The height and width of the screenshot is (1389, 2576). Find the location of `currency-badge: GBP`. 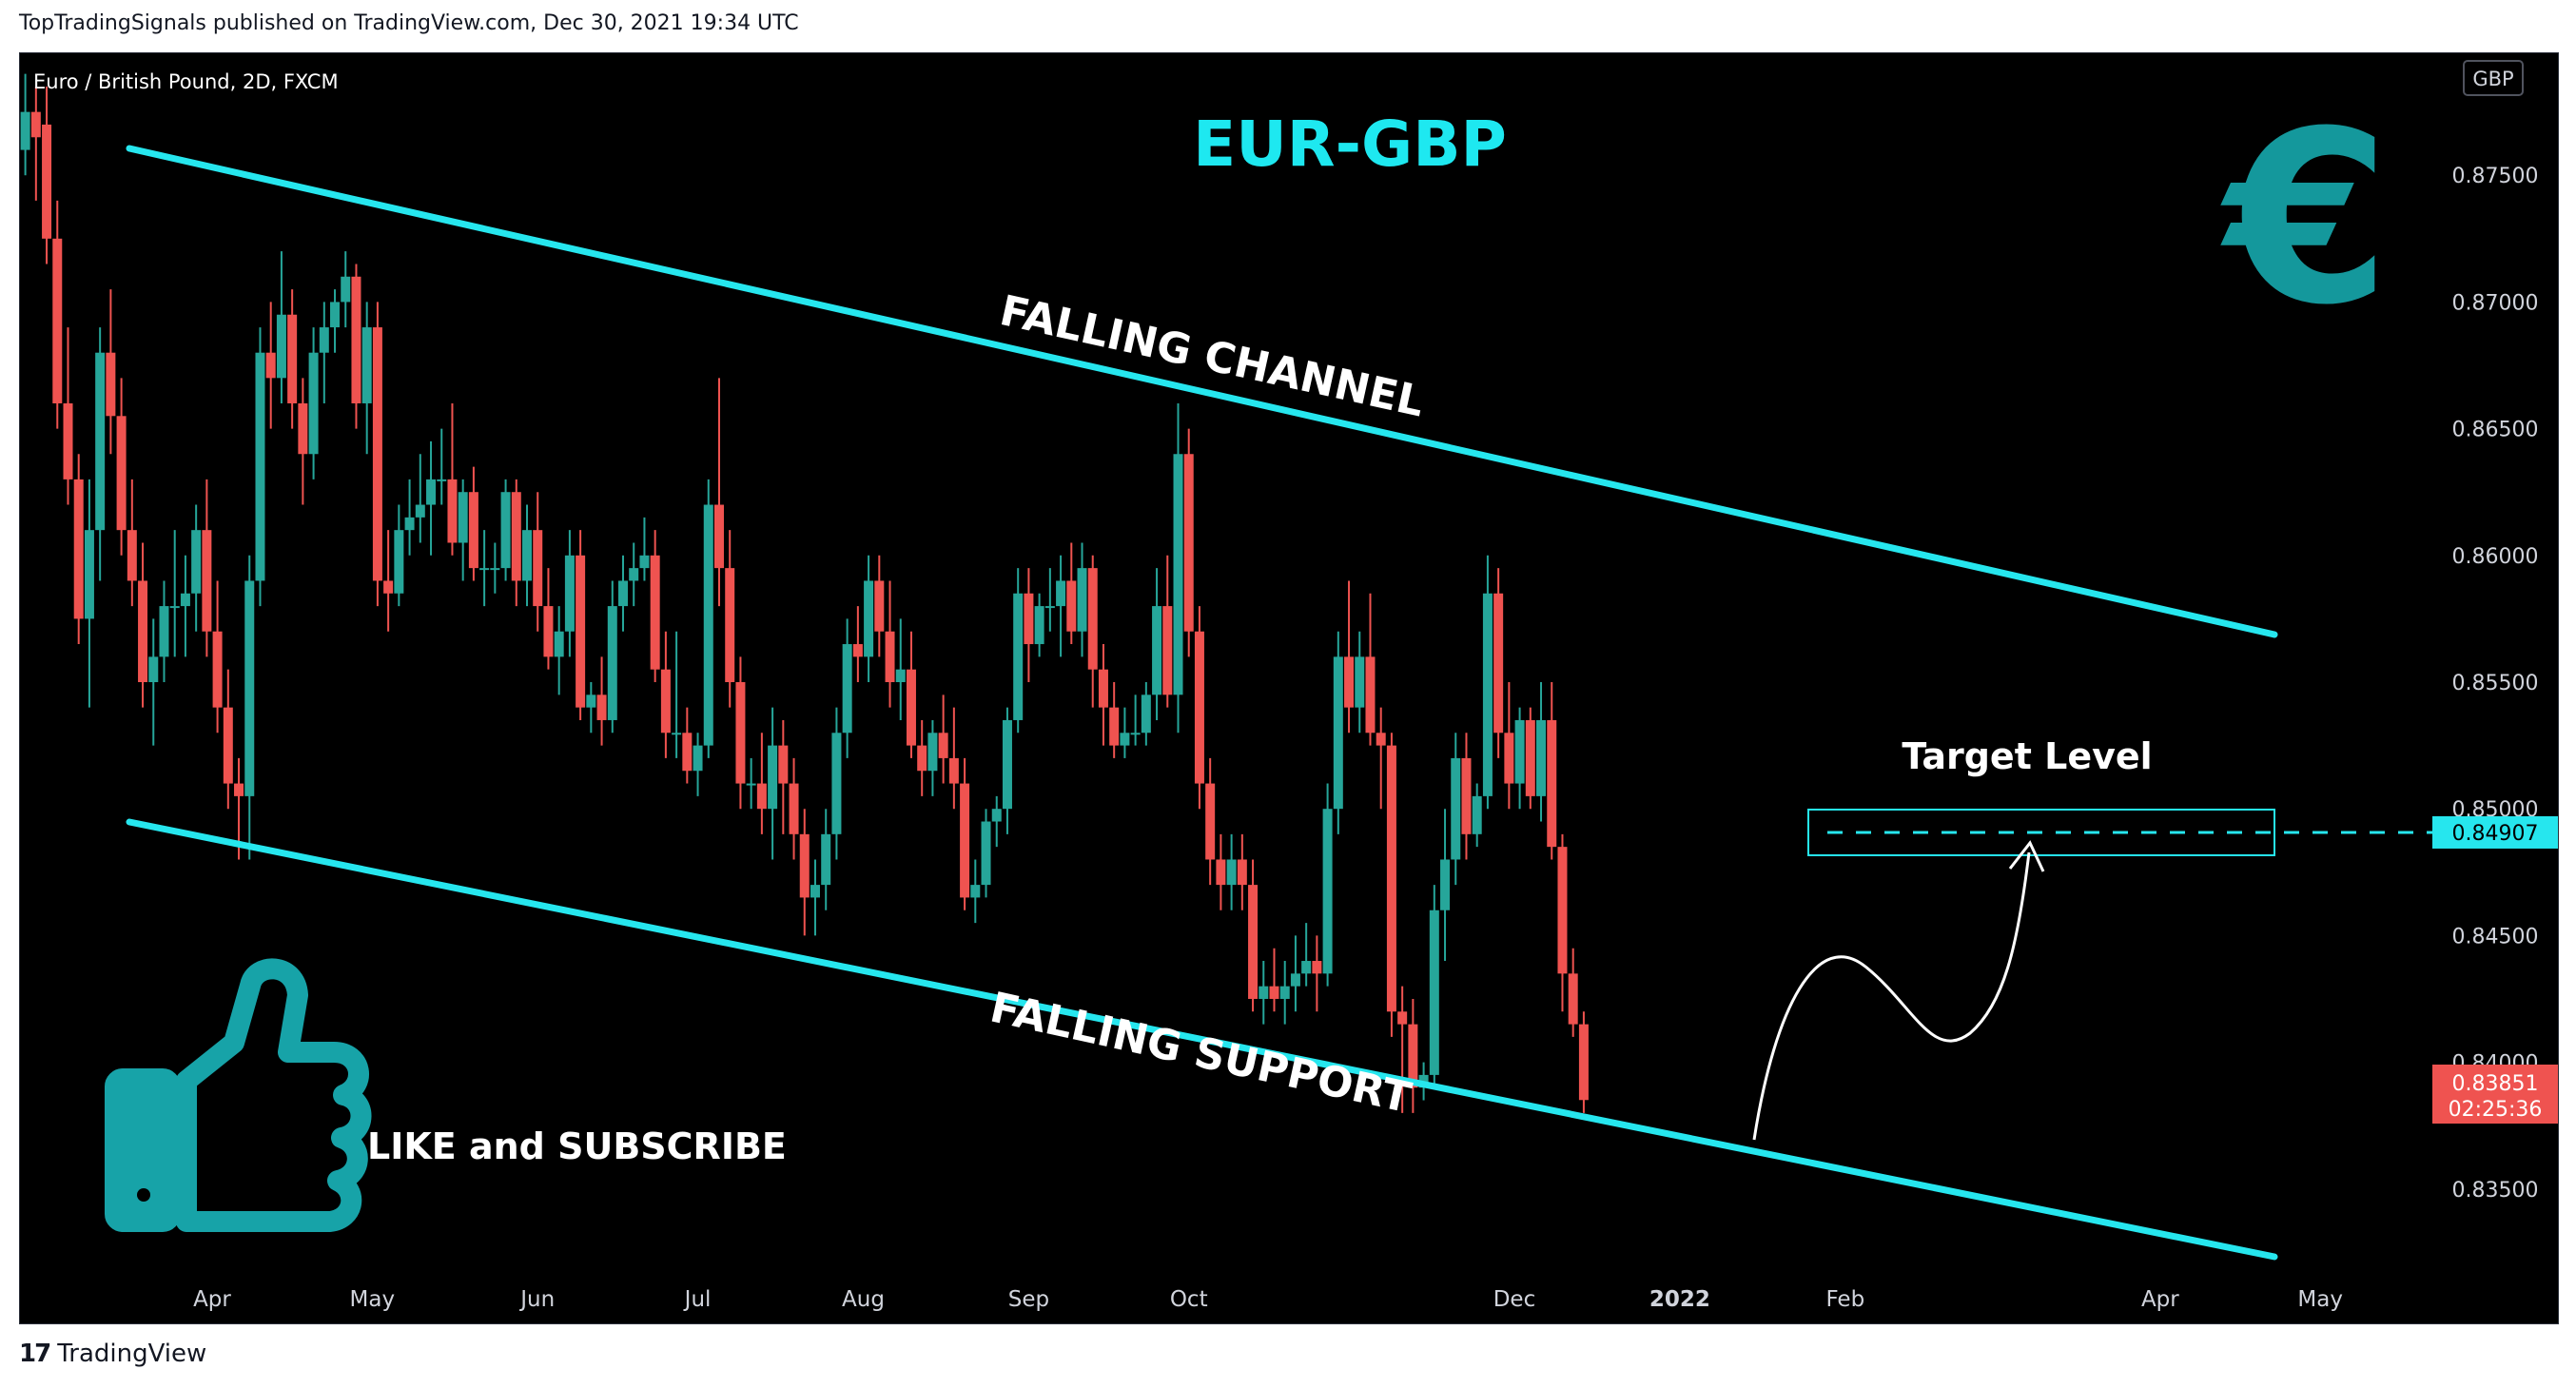

currency-badge: GBP is located at coordinates (2493, 78).